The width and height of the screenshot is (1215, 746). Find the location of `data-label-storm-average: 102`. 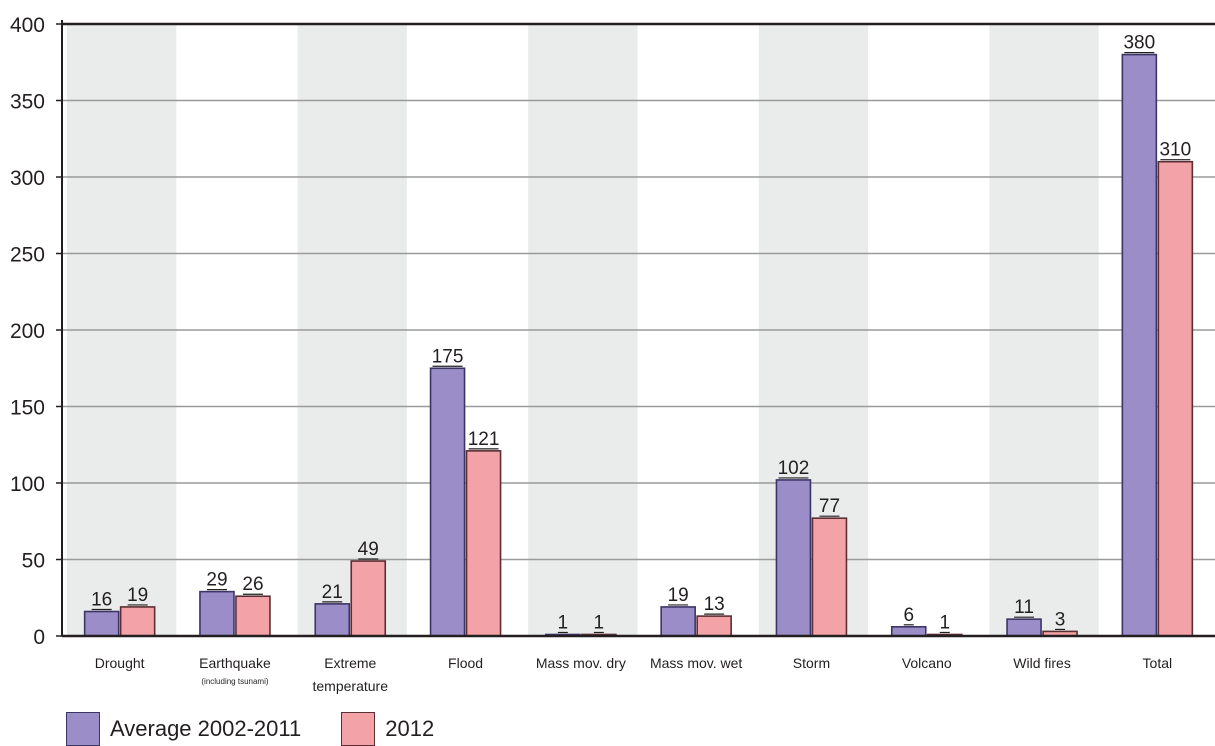

data-label-storm-average: 102 is located at coordinates (794, 468).